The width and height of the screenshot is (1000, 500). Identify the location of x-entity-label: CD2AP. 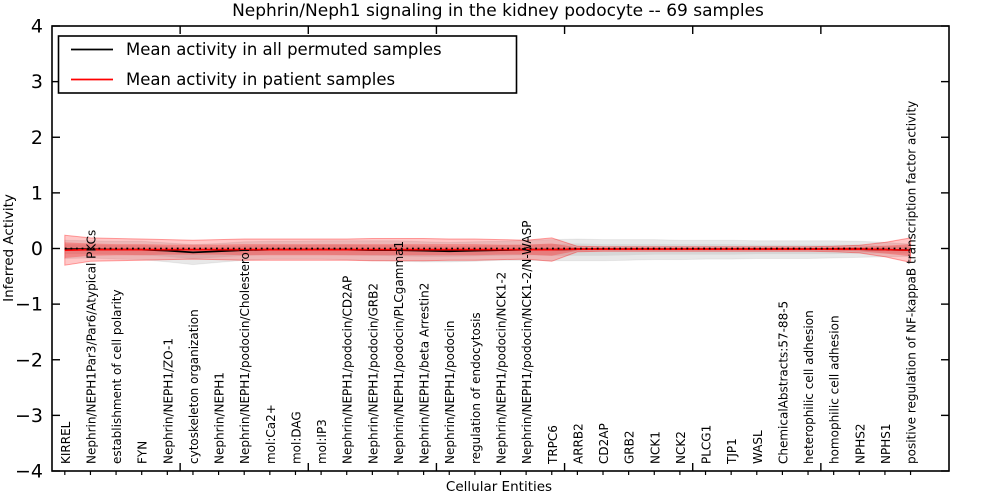
(604, 443).